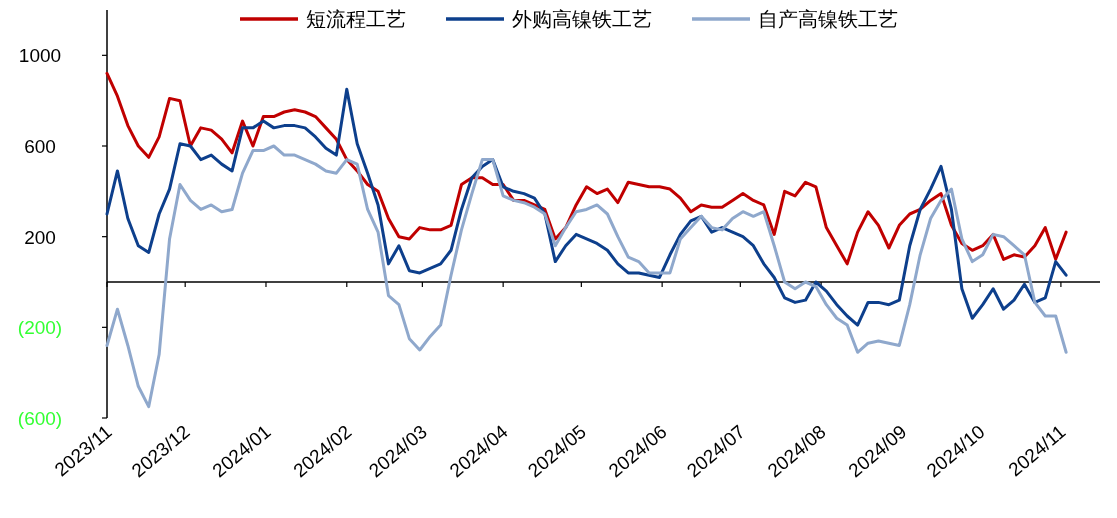  What do you see at coordinates (40, 146) in the screenshot?
I see `y-tick-label: 600` at bounding box center [40, 146].